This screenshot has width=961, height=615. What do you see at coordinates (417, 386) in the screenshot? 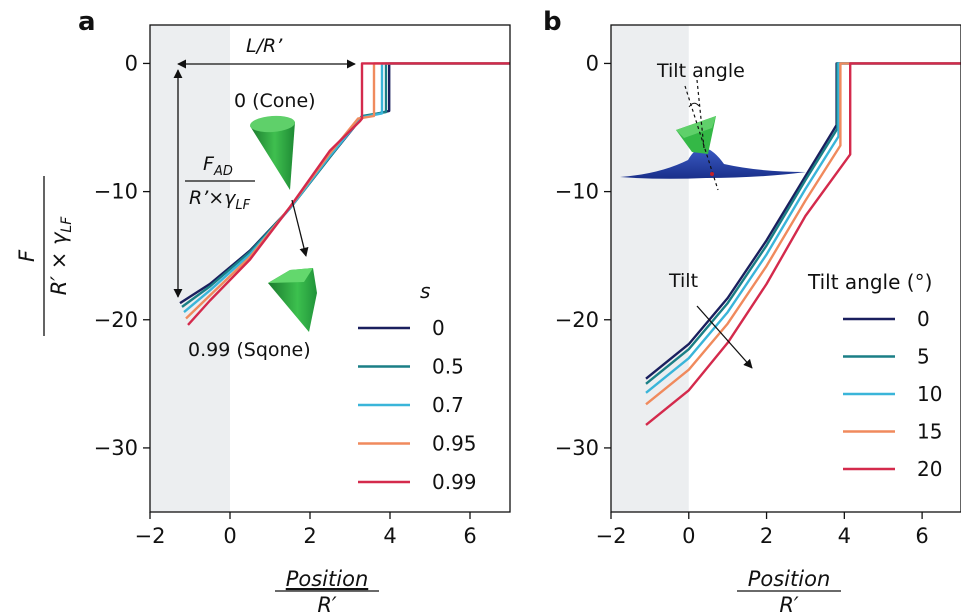
I see `legend-a: s0 0.5 0.7 0.95 0.99` at bounding box center [417, 386].